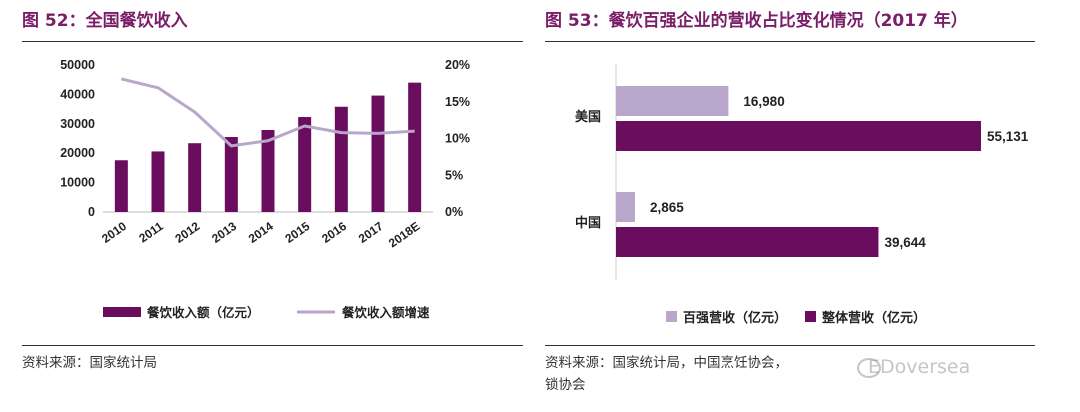 This screenshot has width=1080, height=412. Describe the element at coordinates (1008, 136) in the screenshot. I see `value-label-total: 55,131` at that location.